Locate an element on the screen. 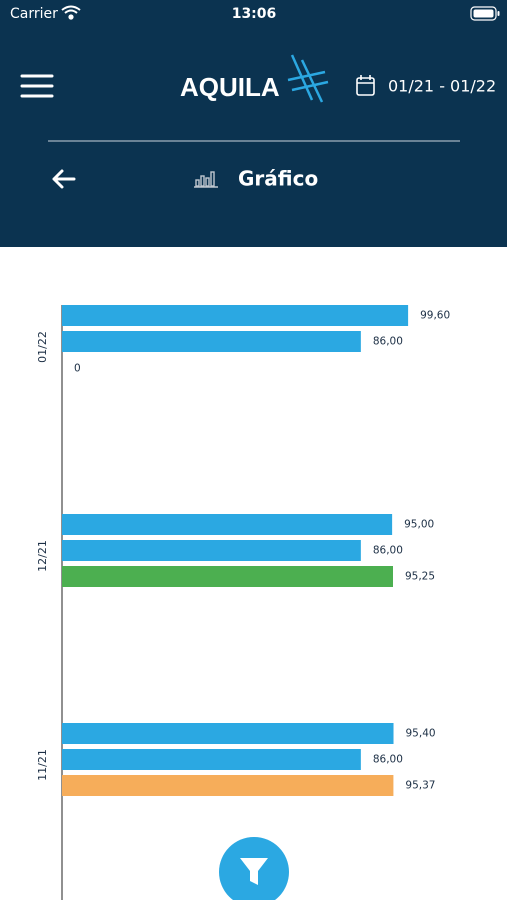 The width and height of the screenshot is (507, 900). wifi-icon is located at coordinates (71, 12).